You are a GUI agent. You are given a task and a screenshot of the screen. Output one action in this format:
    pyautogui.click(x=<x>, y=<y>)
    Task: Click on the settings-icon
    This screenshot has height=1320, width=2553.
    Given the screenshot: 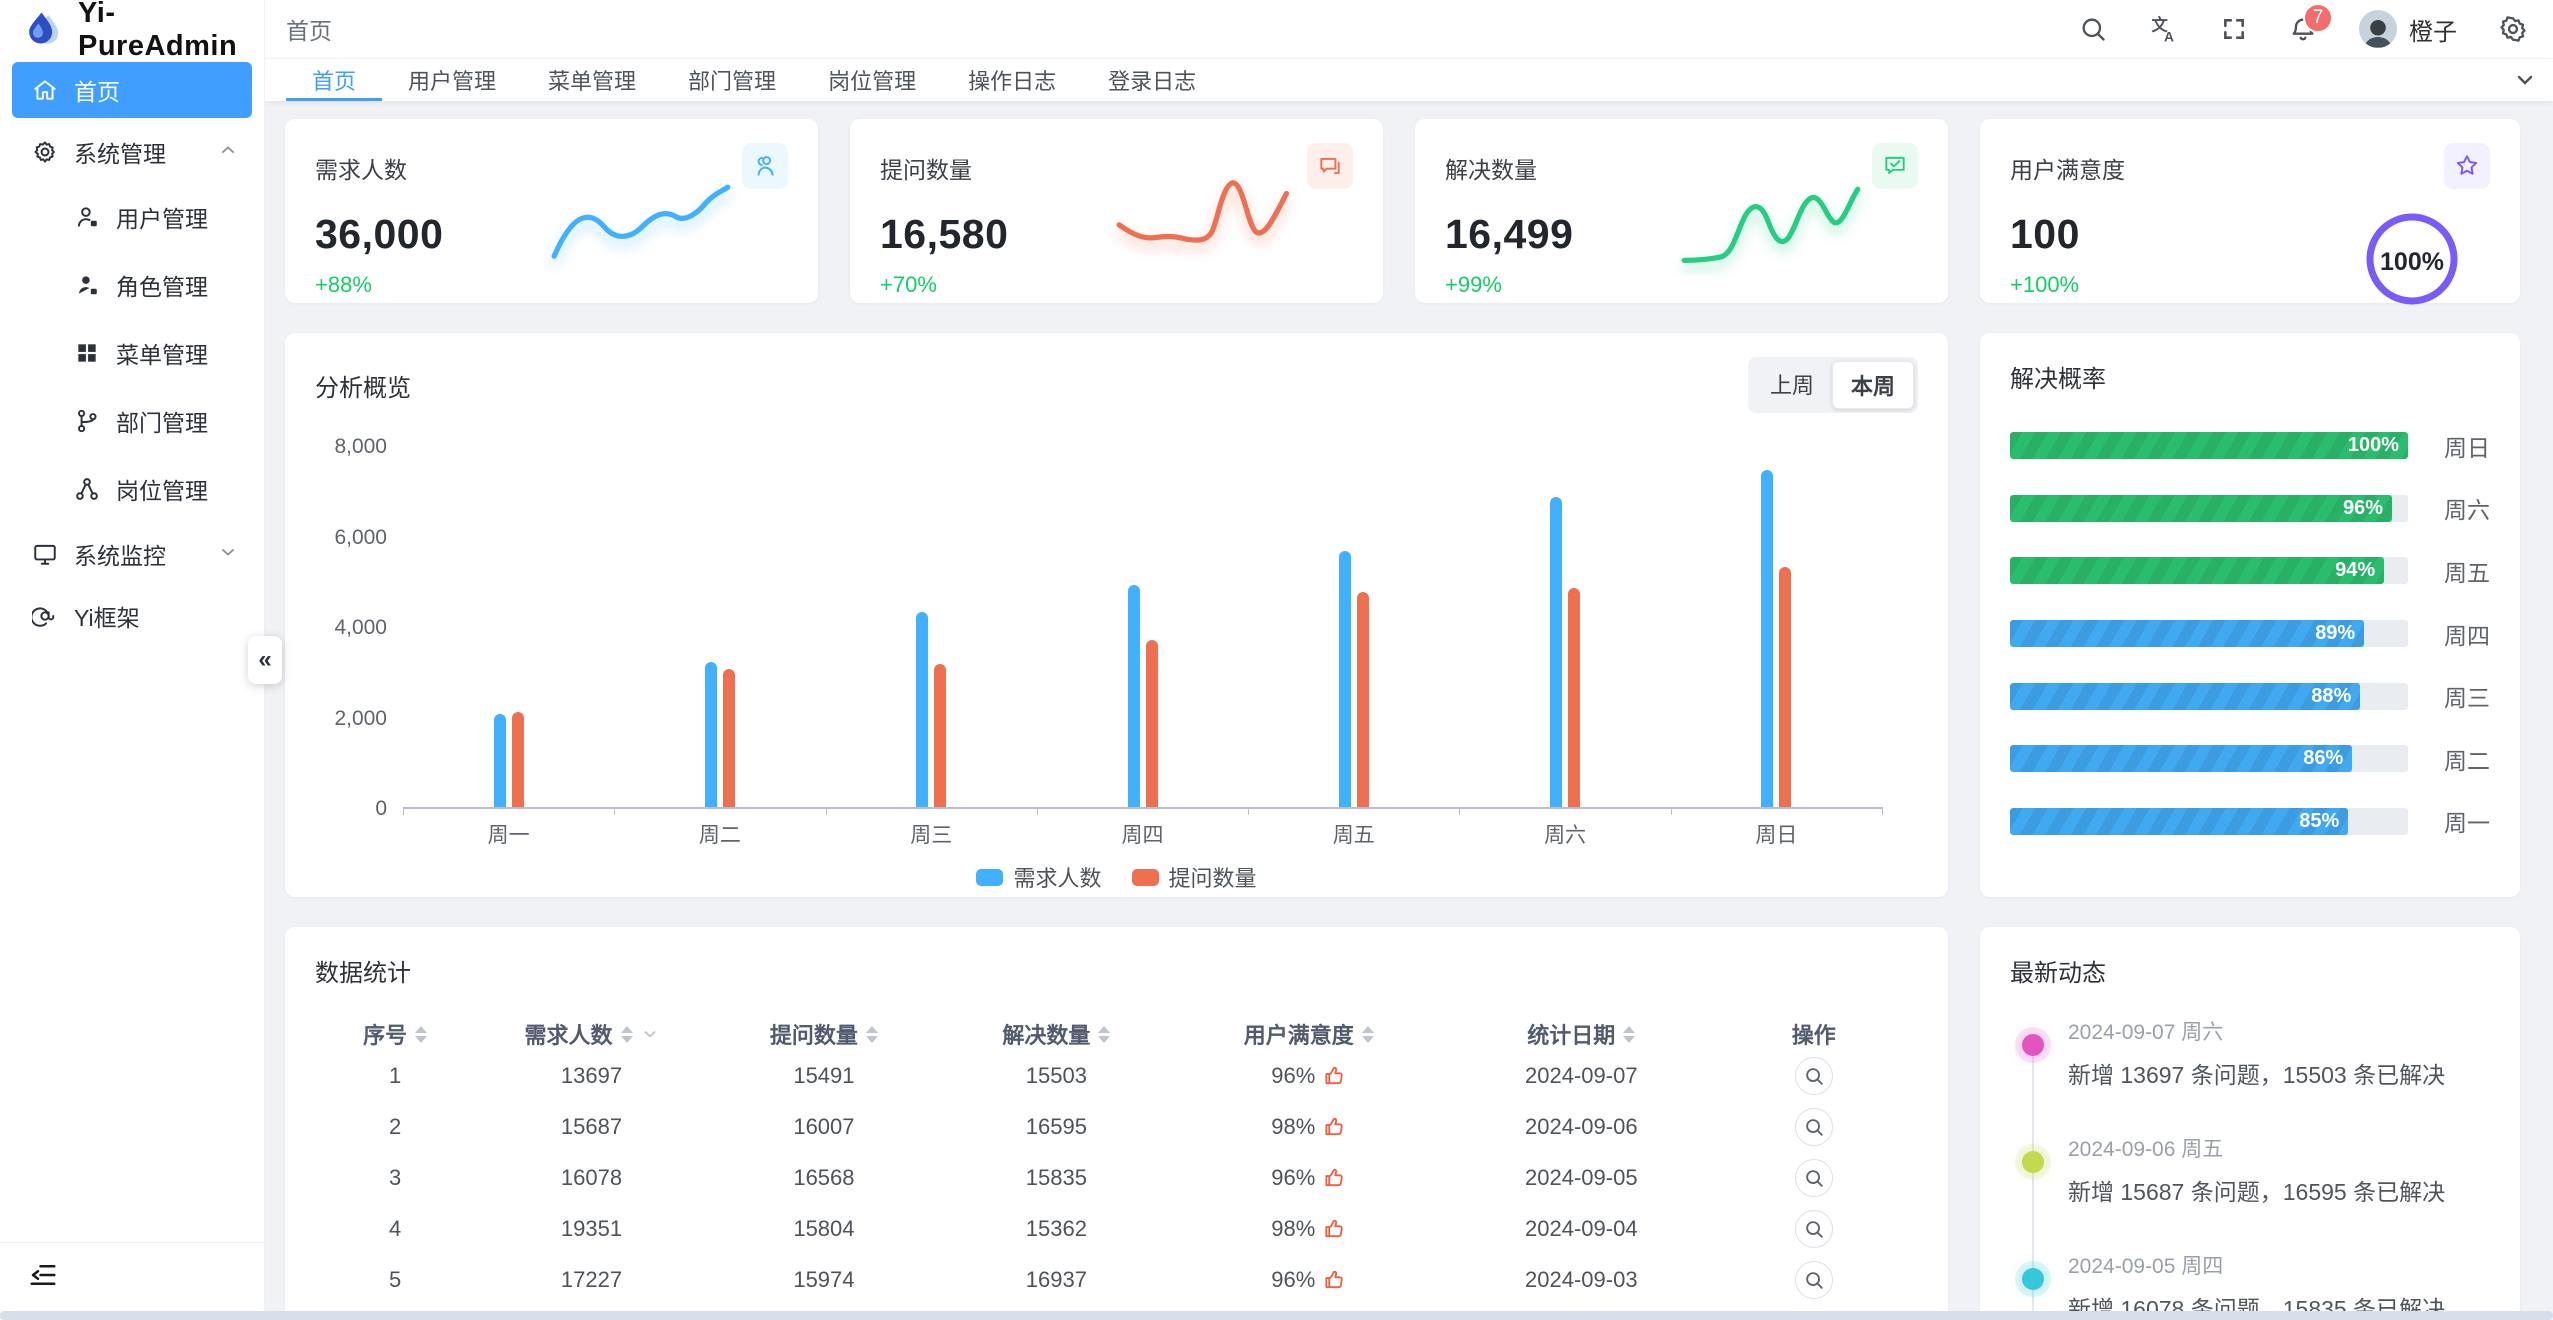 What is the action you would take?
    pyautogui.click(x=2513, y=29)
    